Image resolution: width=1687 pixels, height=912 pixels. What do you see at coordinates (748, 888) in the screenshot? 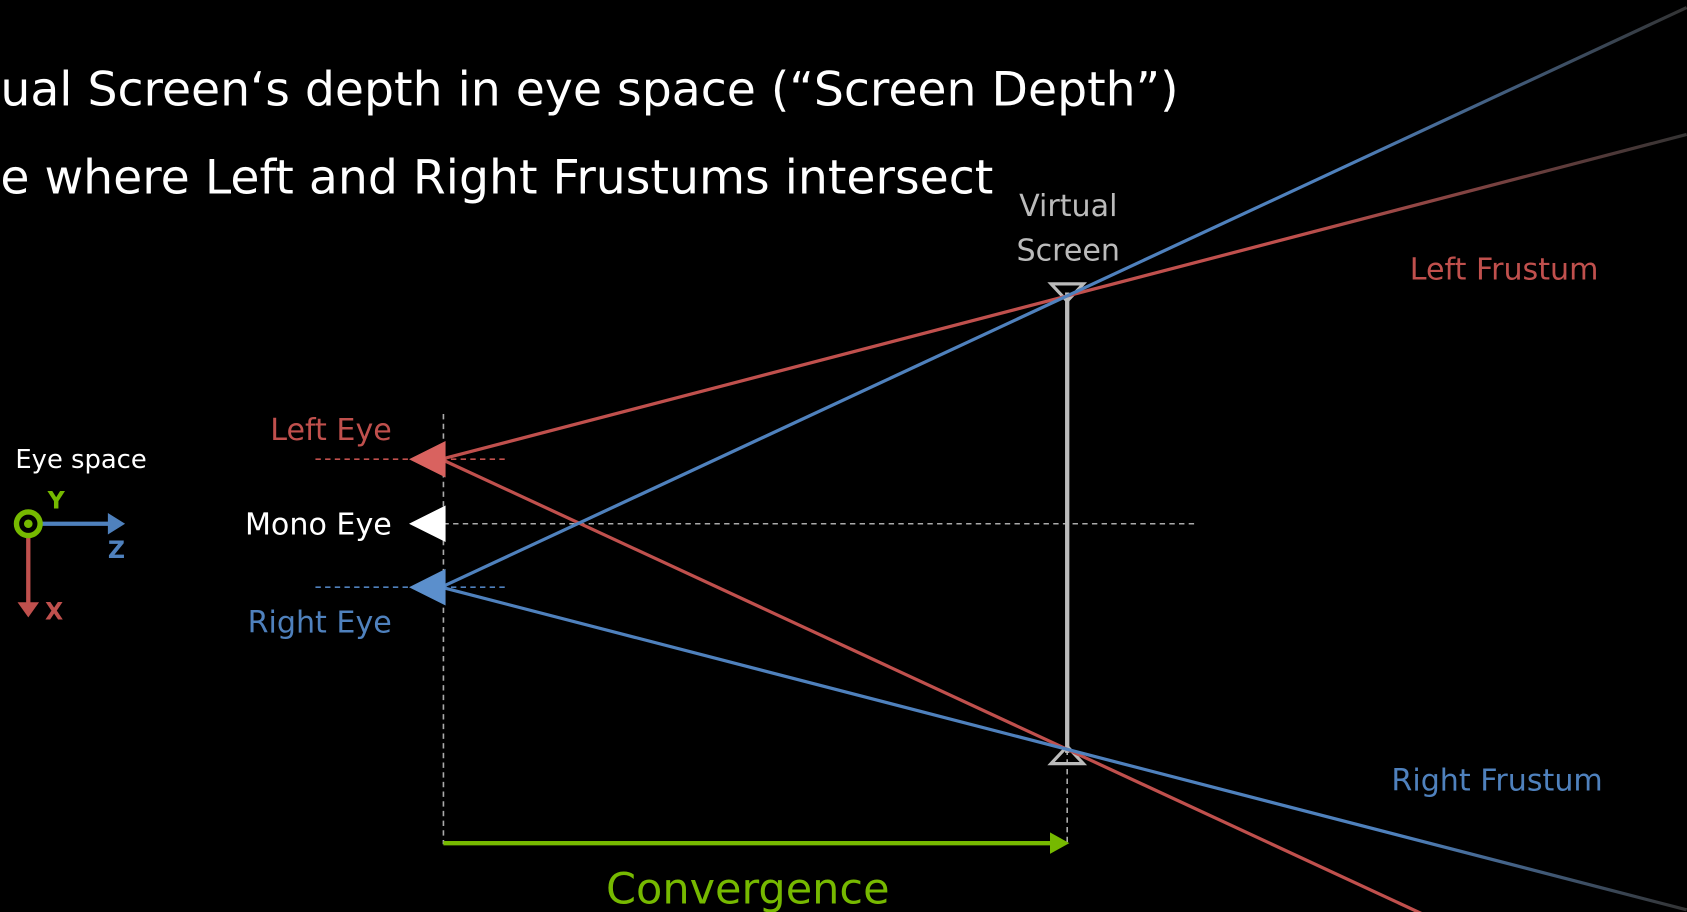
I see `convergence-label: Convergence` at bounding box center [748, 888].